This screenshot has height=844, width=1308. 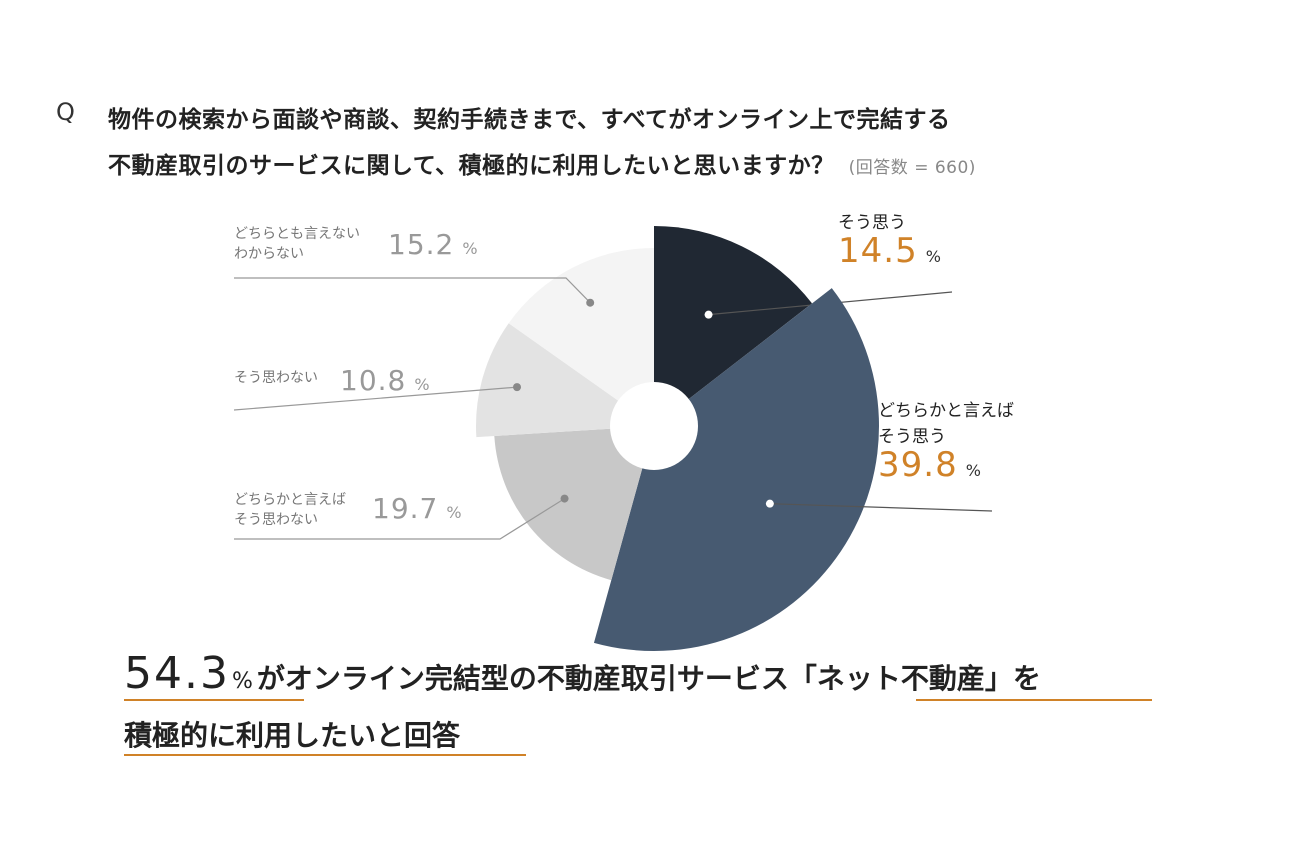 I want to click on slice-1-unit: %, so click(x=973, y=470).